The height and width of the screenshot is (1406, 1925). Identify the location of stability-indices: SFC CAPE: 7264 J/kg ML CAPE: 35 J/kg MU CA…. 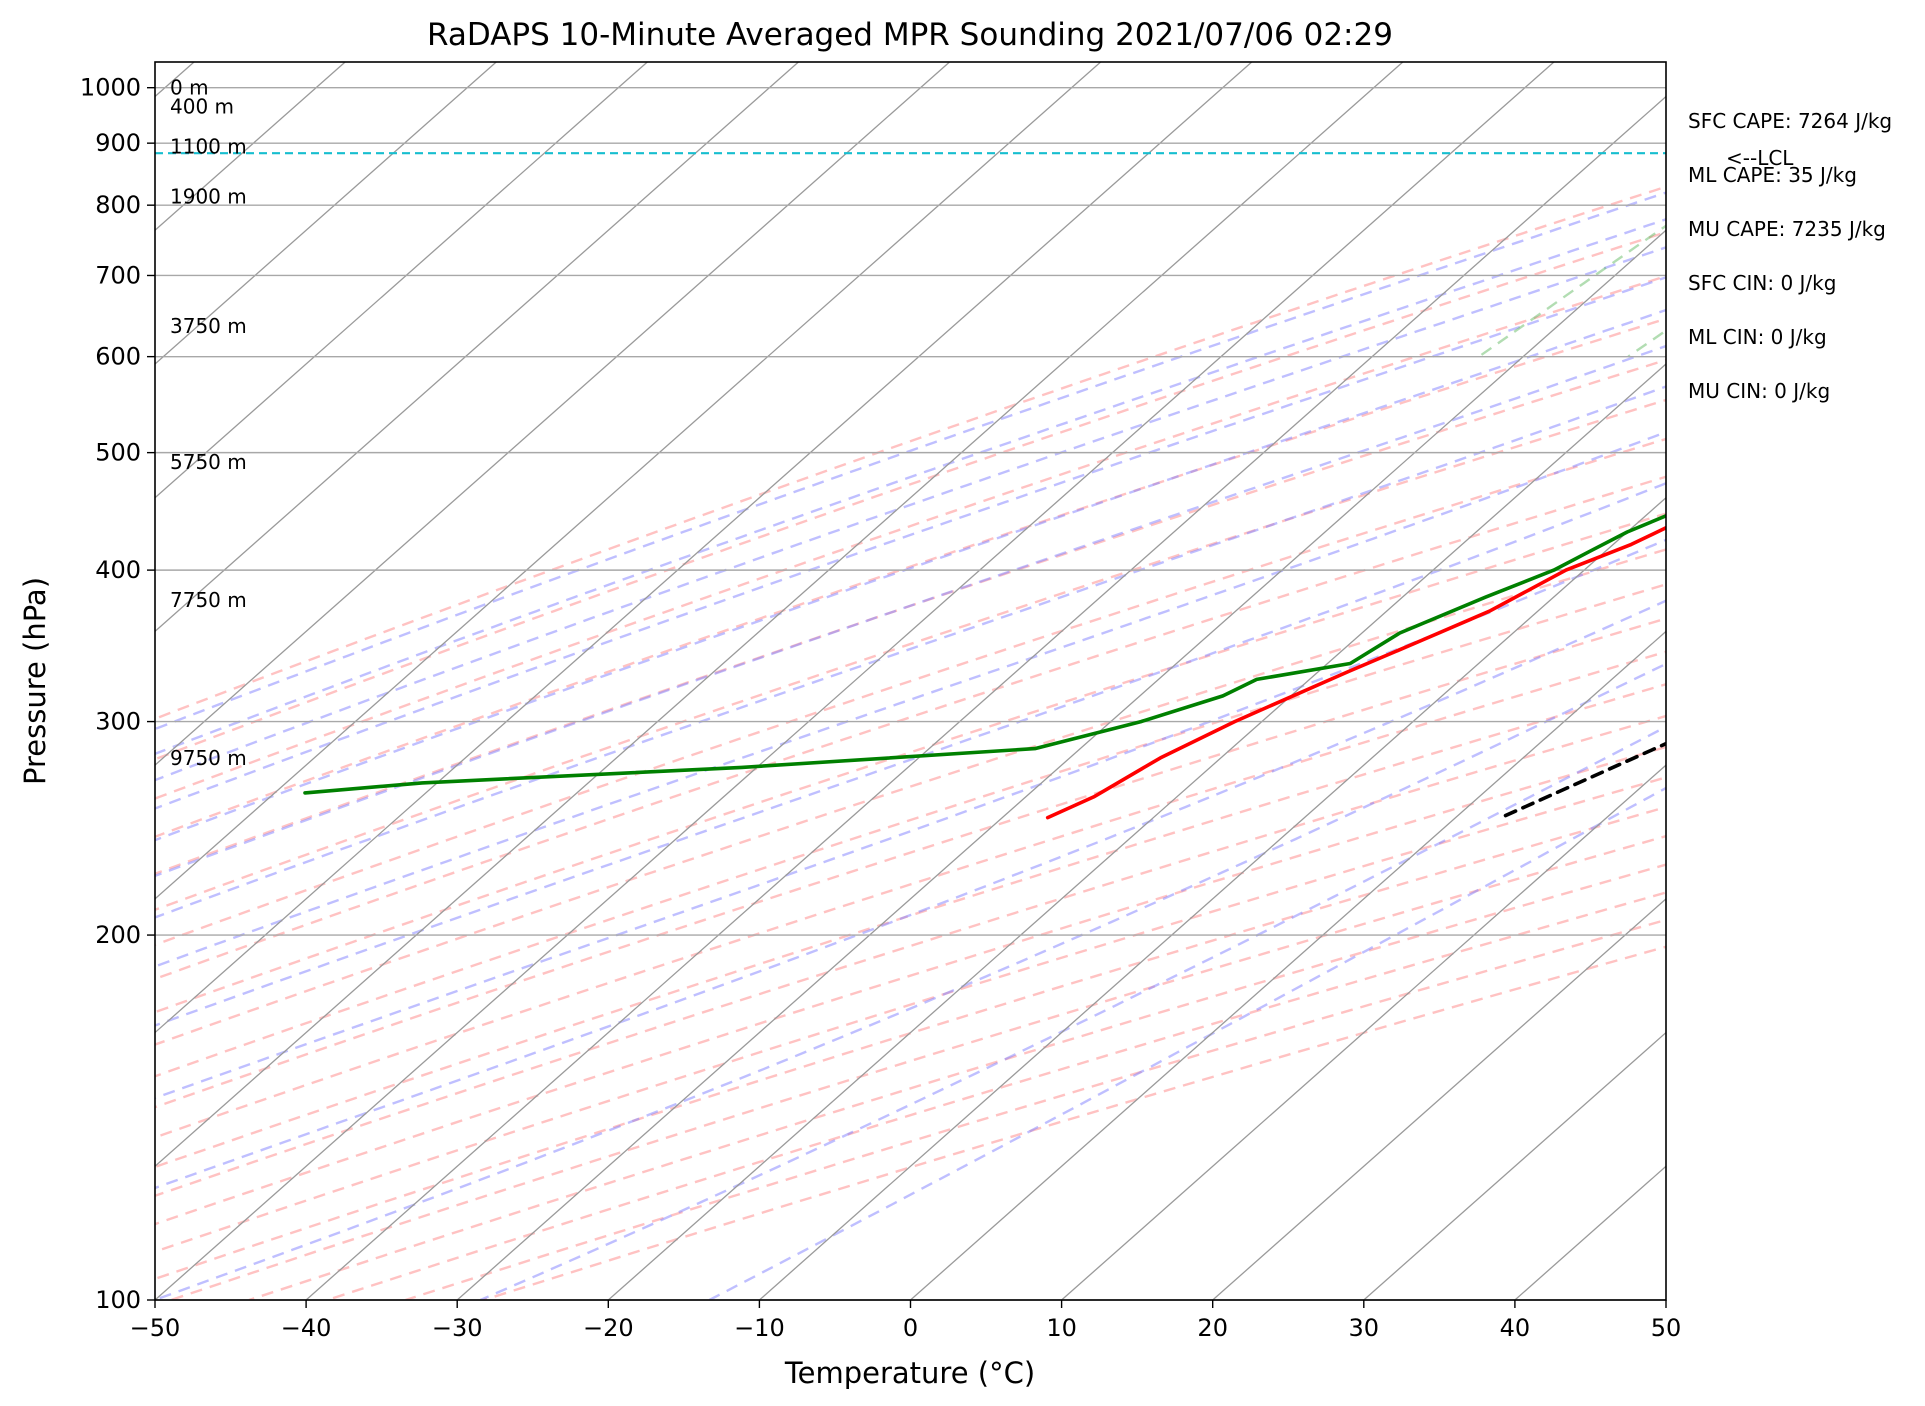
(1790, 256).